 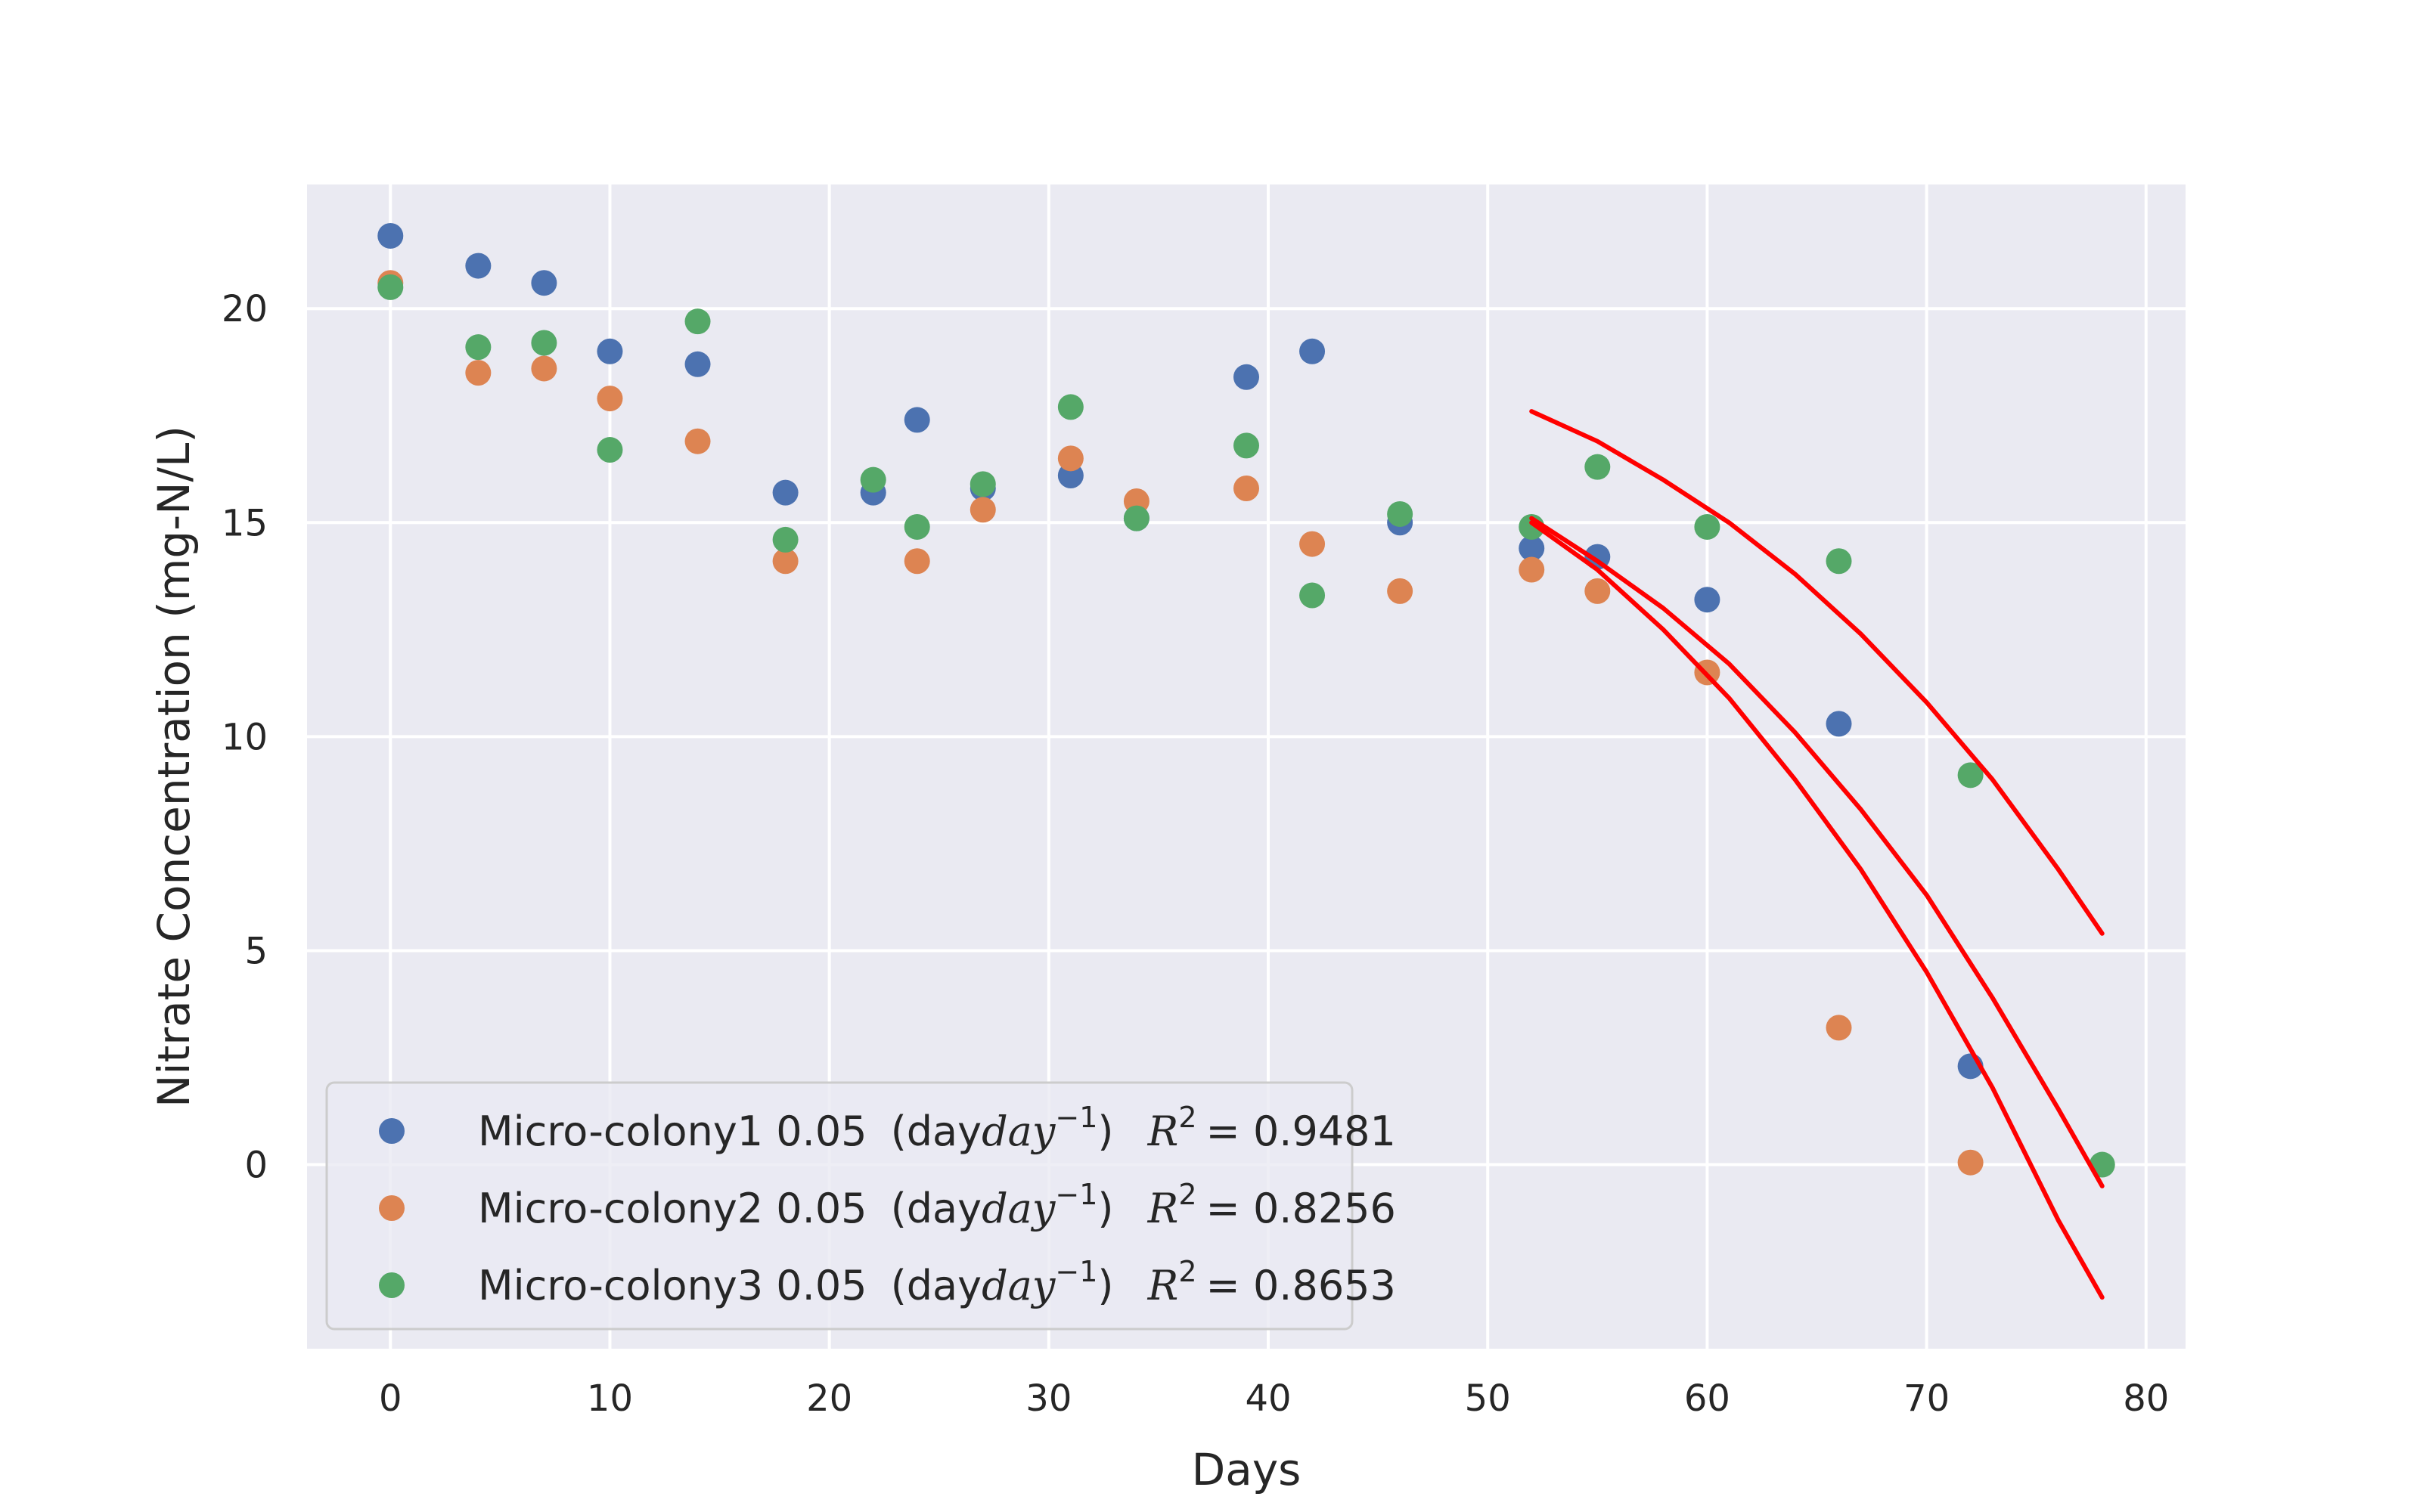 I want to click on y-tick-label: 0, so click(x=256, y=1166).